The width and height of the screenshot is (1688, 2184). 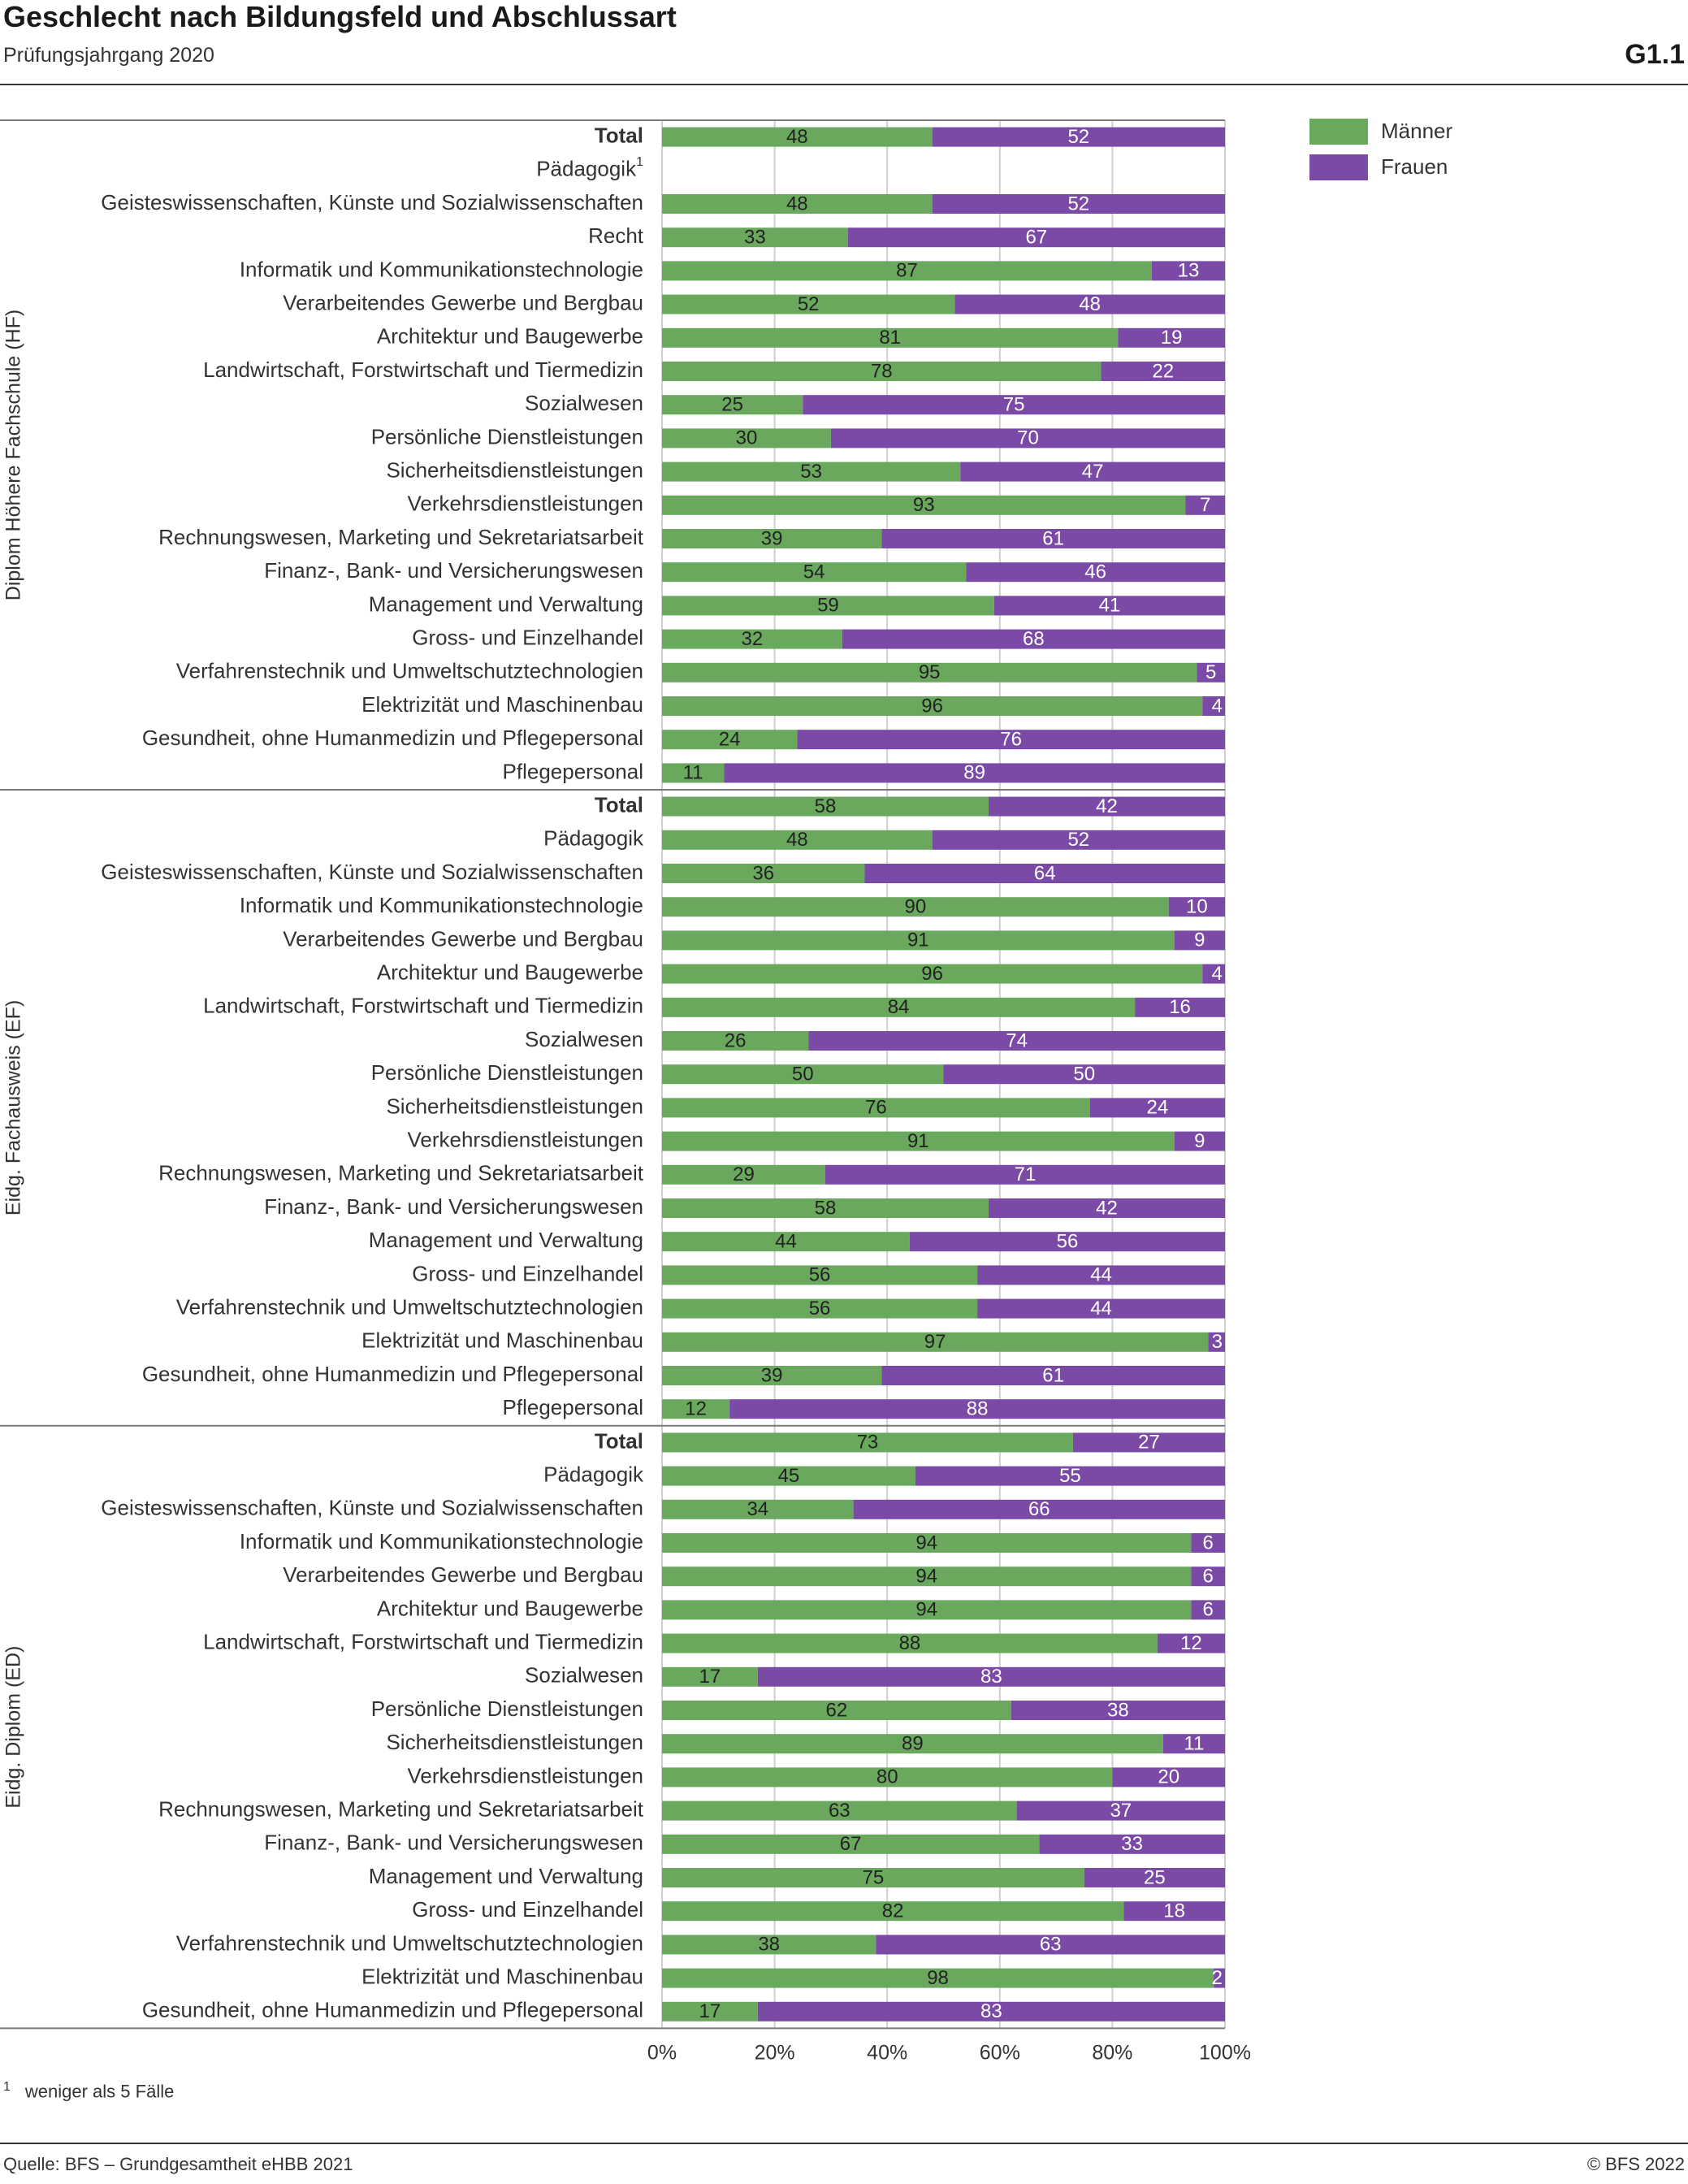 I want to click on value-label-maenner: 39, so click(x=772, y=1375).